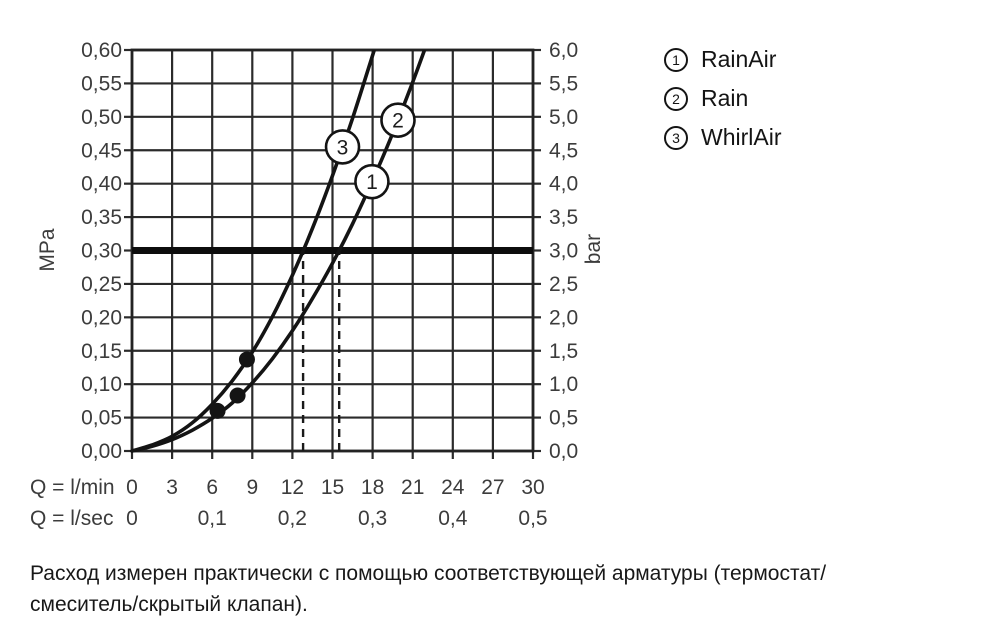 This screenshot has width=1000, height=637. What do you see at coordinates (563, 184) in the screenshot?
I see `y-tick-label-bar: 4,0` at bounding box center [563, 184].